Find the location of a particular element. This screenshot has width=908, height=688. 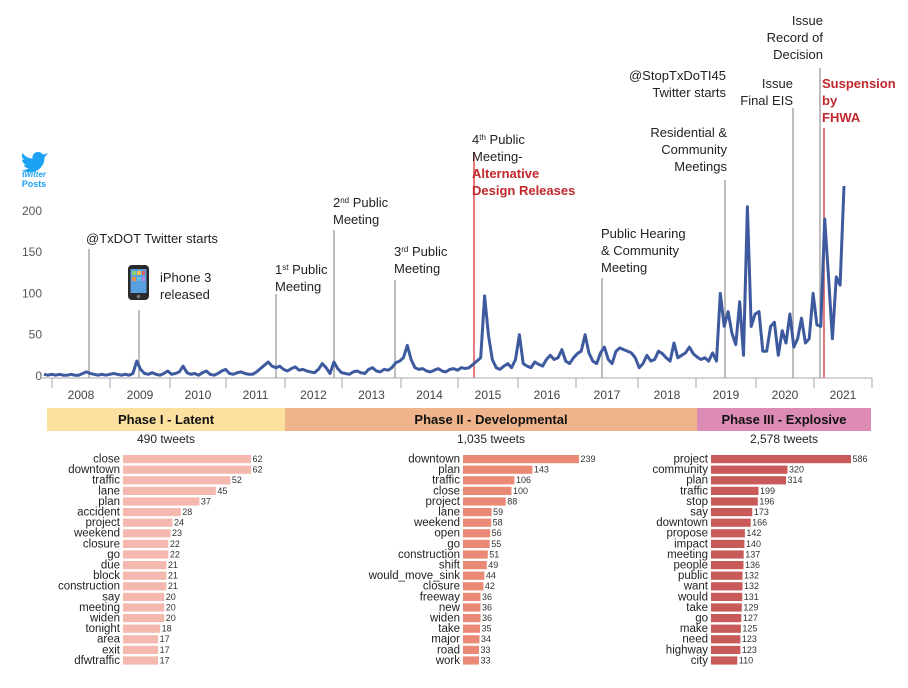

phase-tweet-count: 2,578 tweets is located at coordinates (784, 439).